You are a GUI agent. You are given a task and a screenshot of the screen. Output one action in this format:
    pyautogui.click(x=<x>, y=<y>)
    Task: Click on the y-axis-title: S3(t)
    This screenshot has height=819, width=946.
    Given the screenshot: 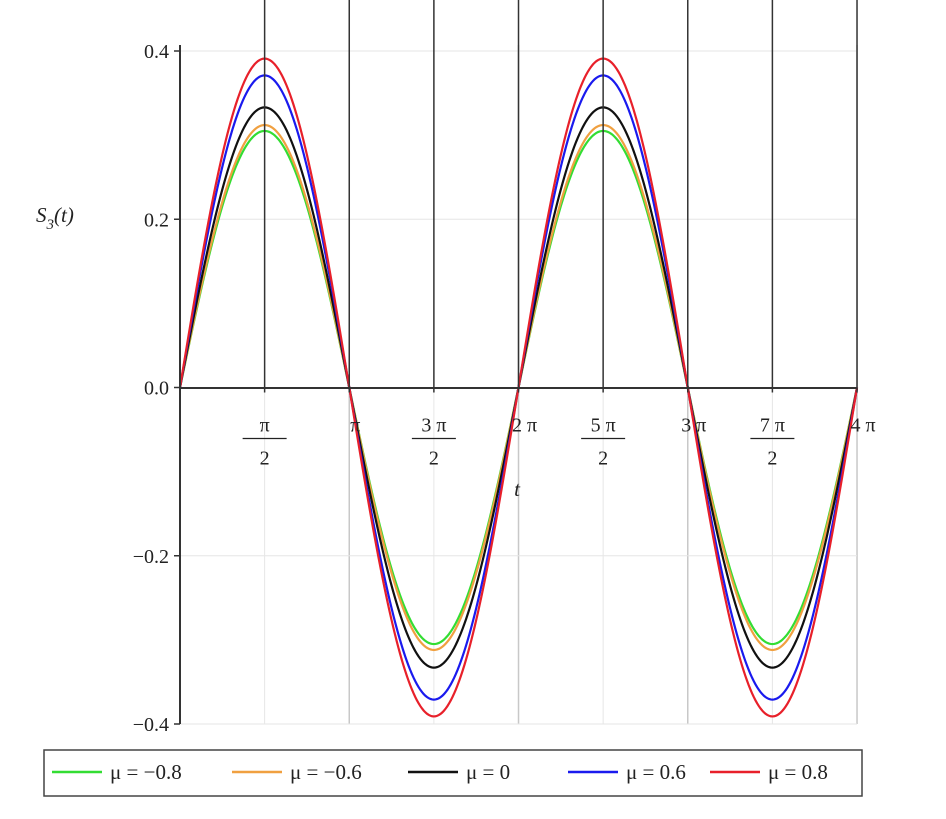 What is the action you would take?
    pyautogui.click(x=55, y=218)
    